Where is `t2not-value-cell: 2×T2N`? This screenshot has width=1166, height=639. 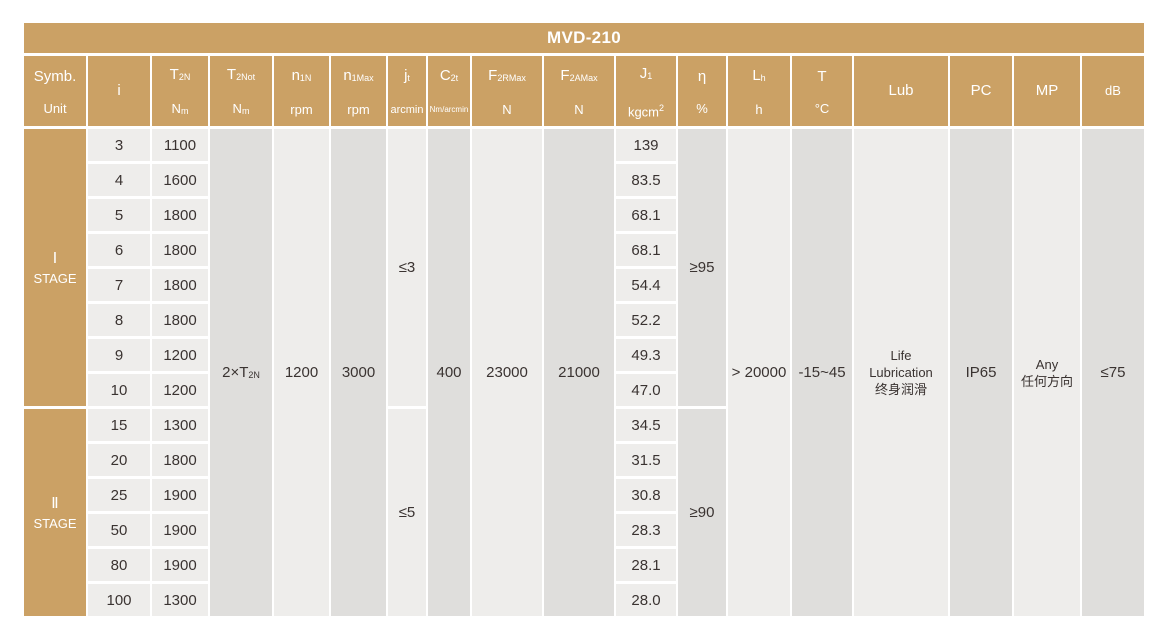
t2not-value-cell: 2×T2N is located at coordinates (241, 373).